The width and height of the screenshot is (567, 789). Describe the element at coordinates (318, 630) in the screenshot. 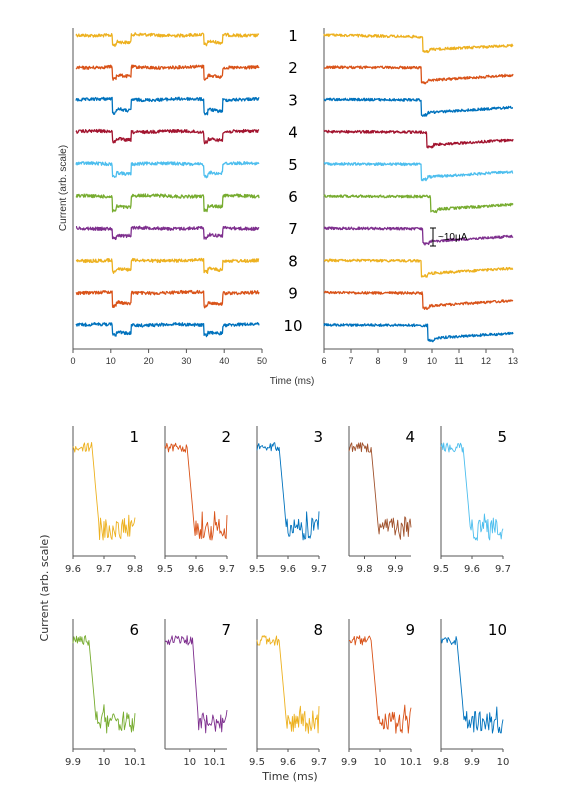

I see `inset-label-8: 8` at that location.